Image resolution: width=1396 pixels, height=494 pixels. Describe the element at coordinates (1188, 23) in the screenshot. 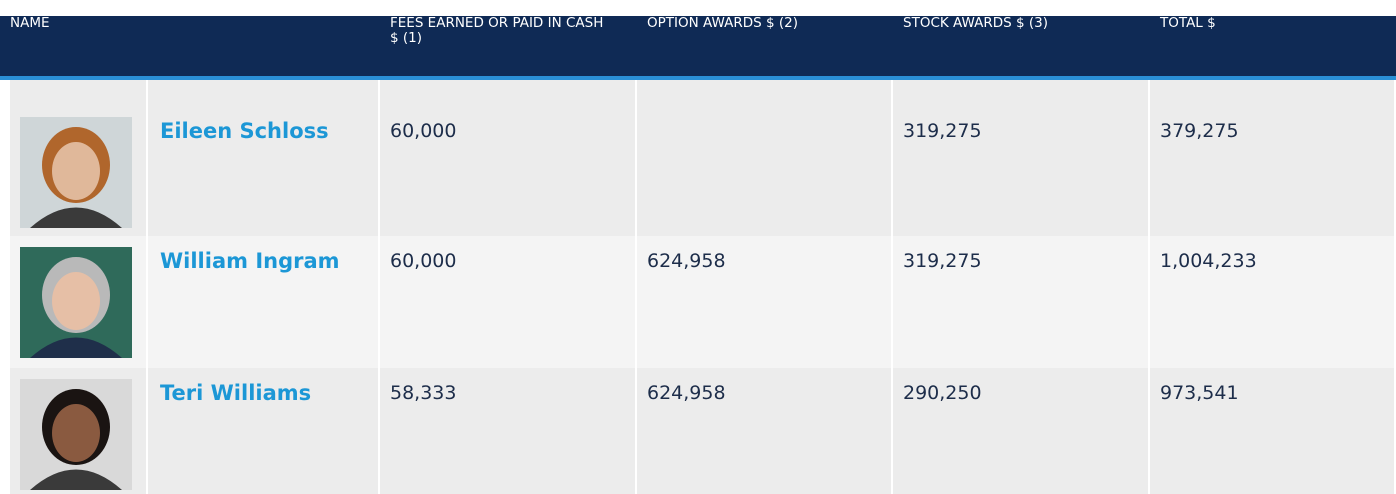

I see `header-cell: TOTAL $` at that location.